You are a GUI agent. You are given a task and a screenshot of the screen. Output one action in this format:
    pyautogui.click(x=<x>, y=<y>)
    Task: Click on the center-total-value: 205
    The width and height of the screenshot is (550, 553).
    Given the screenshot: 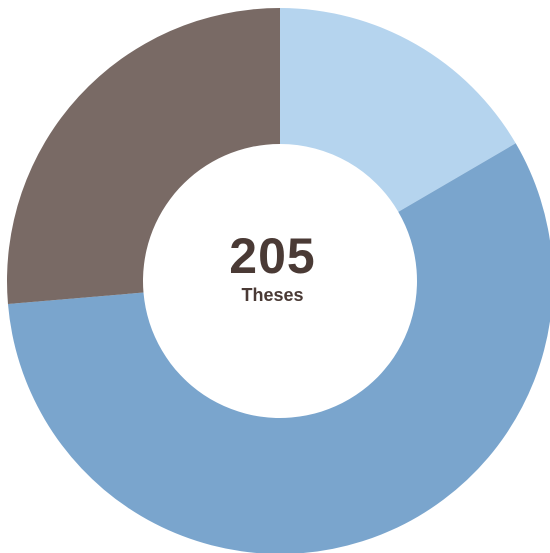 What is the action you would take?
    pyautogui.click(x=272, y=256)
    